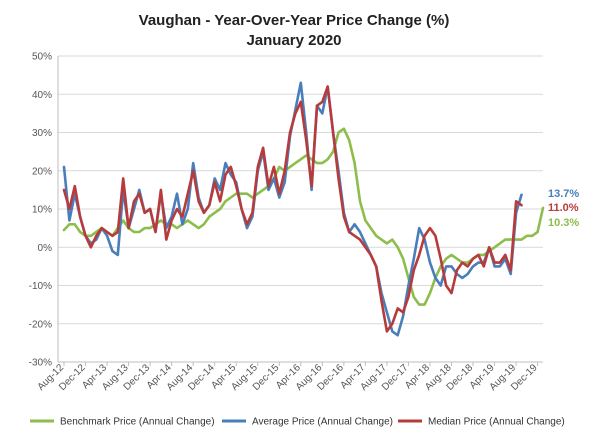  What do you see at coordinates (40, 324) in the screenshot?
I see `y-tick-label: -20%` at bounding box center [40, 324].